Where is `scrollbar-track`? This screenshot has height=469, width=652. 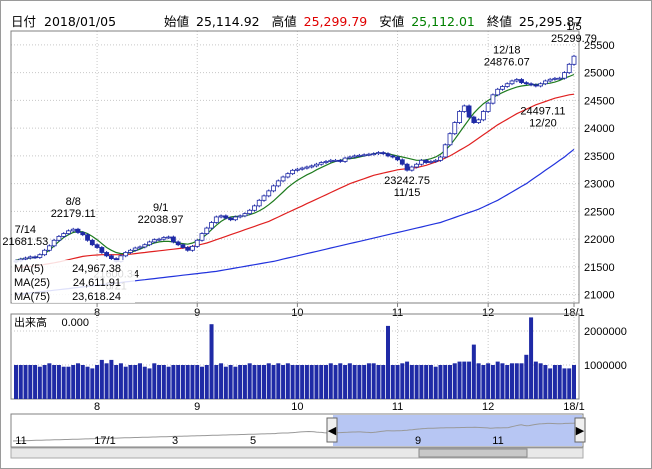
scrollbar-track is located at coordinates (297, 453).